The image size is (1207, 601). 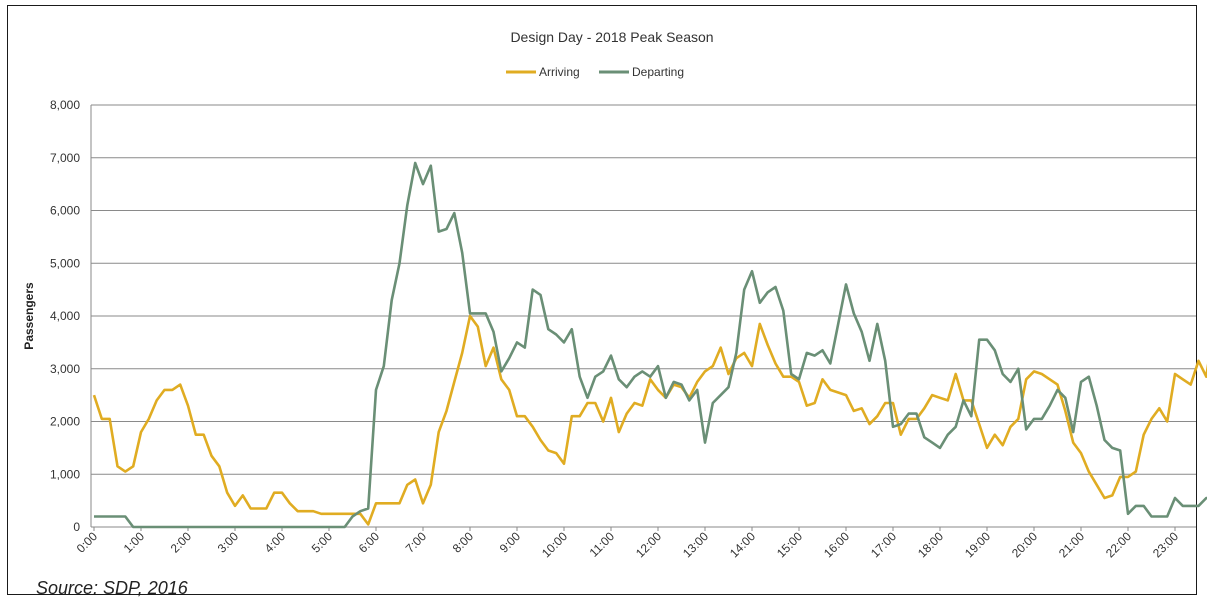 I want to click on x-tick-label: 20:00, so click(x=1024, y=544).